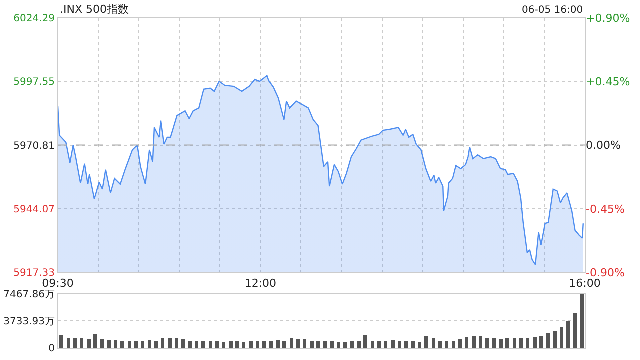 This screenshot has height=360, width=640. Describe the element at coordinates (260, 283) in the screenshot. I see `x-tick-label: 12:00` at that location.